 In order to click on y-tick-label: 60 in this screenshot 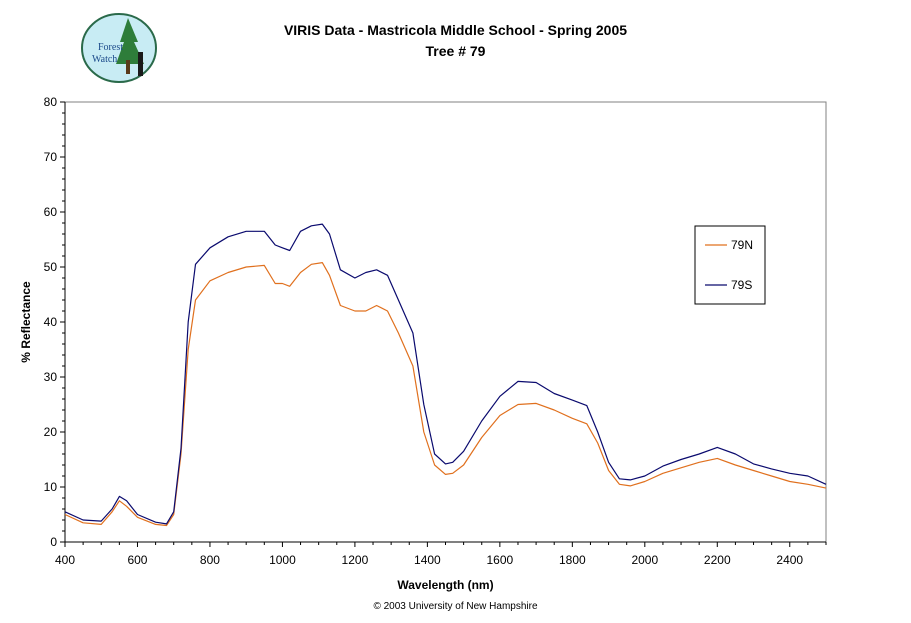, I will do `click(51, 212)`.